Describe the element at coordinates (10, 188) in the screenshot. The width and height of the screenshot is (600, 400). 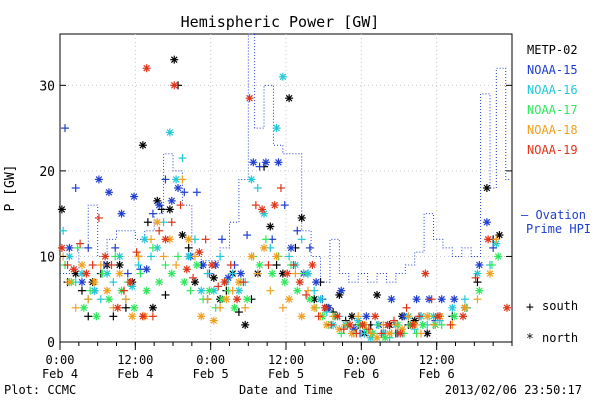
I see `y-axis-label: P [GW]` at that location.